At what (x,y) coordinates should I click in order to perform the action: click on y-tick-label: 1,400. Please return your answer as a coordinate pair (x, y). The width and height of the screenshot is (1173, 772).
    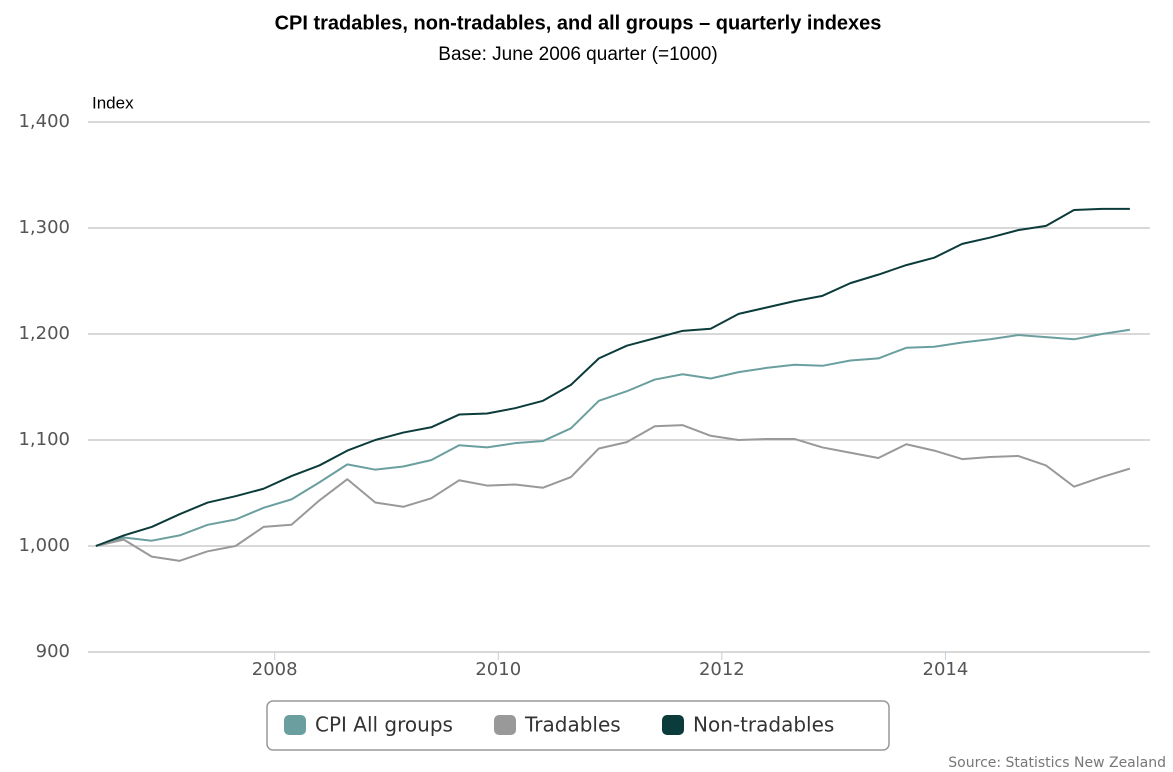
    Looking at the image, I should click on (44, 121).